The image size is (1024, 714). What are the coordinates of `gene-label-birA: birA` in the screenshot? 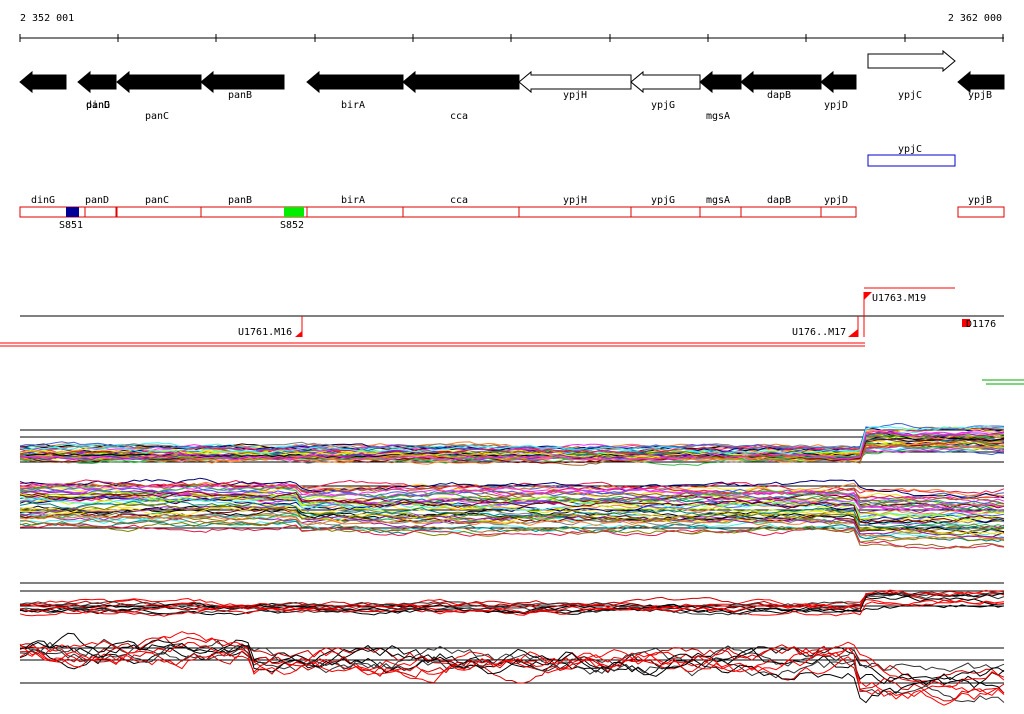 It's located at (353, 105).